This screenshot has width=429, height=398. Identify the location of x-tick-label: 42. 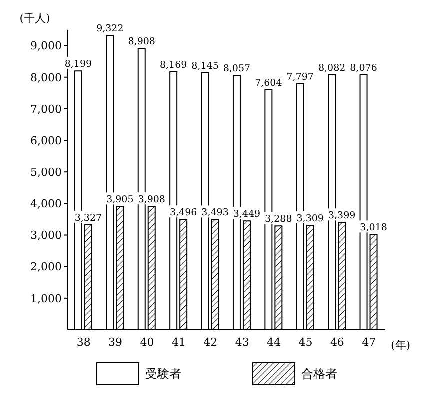
(211, 342).